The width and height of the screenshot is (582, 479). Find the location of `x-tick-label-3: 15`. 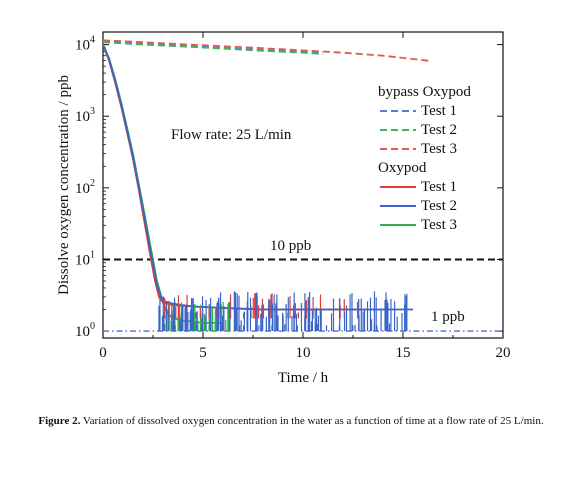

x-tick-label-3: 15 is located at coordinates (403, 353).